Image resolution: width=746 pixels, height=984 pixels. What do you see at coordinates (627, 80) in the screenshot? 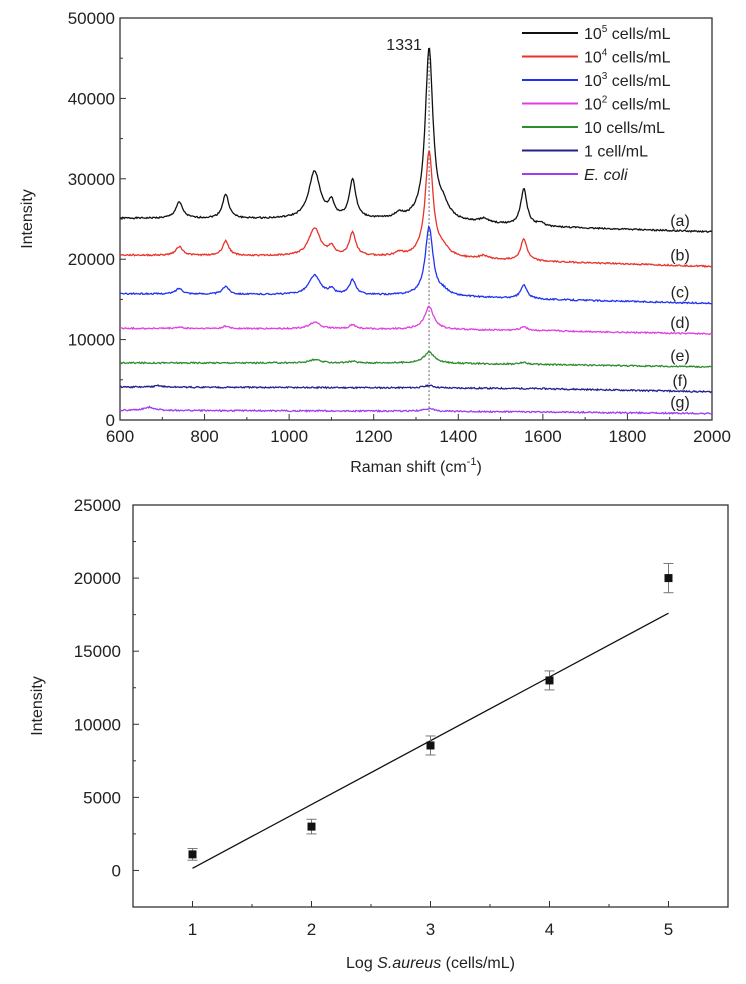
I see `legend-label: 103 cells/mL` at bounding box center [627, 80].